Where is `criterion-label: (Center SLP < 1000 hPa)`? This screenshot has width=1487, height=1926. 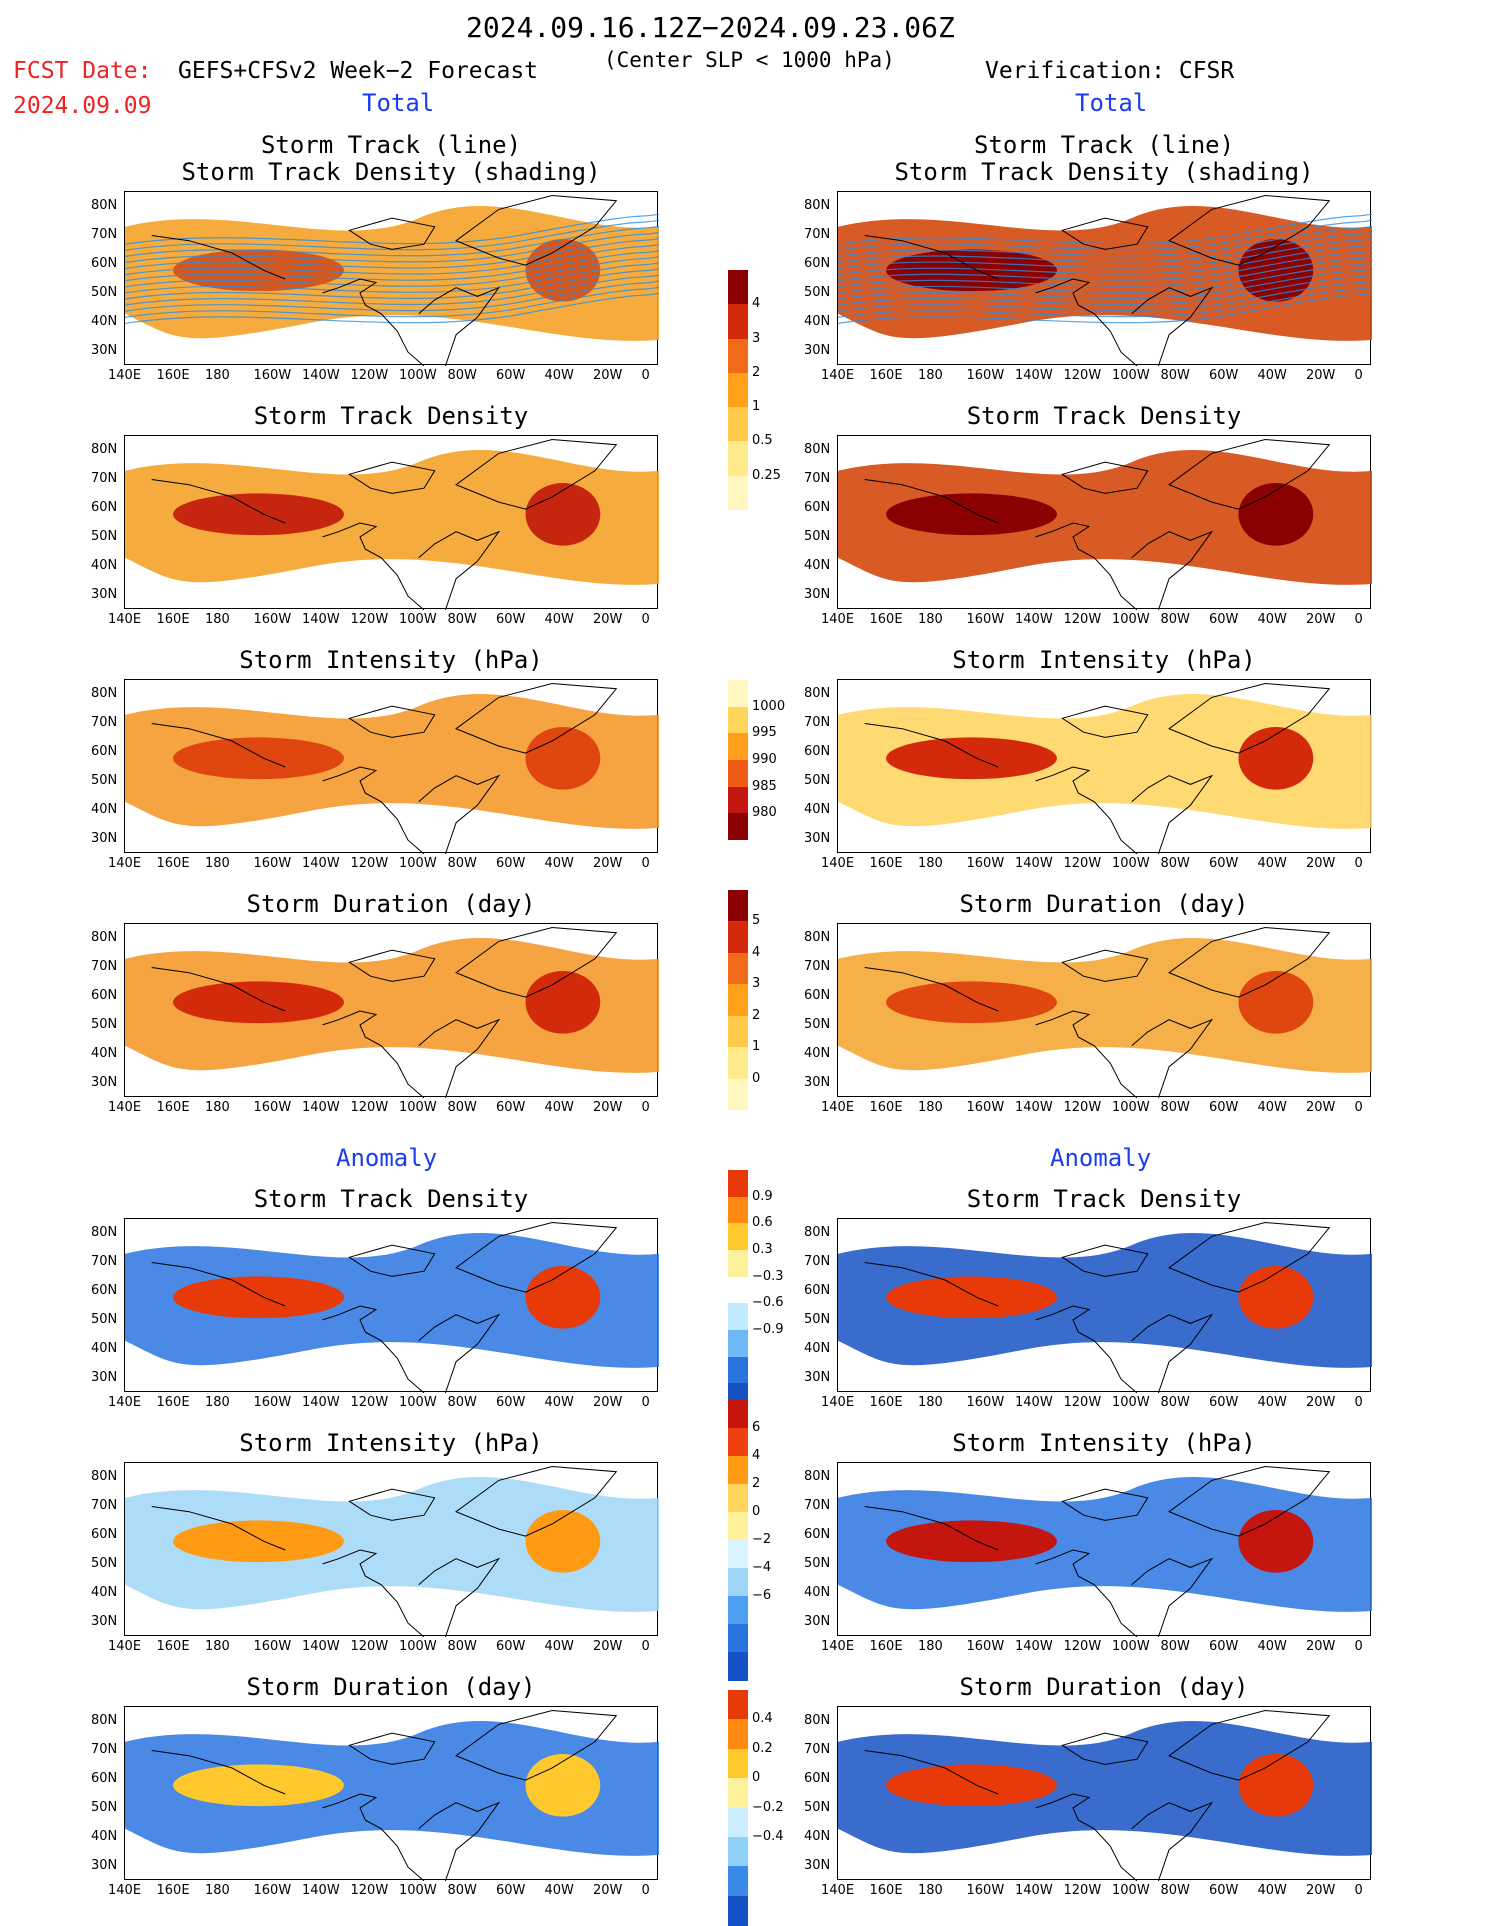
criterion-label: (Center SLP < 1000 hPa) is located at coordinates (749, 60).